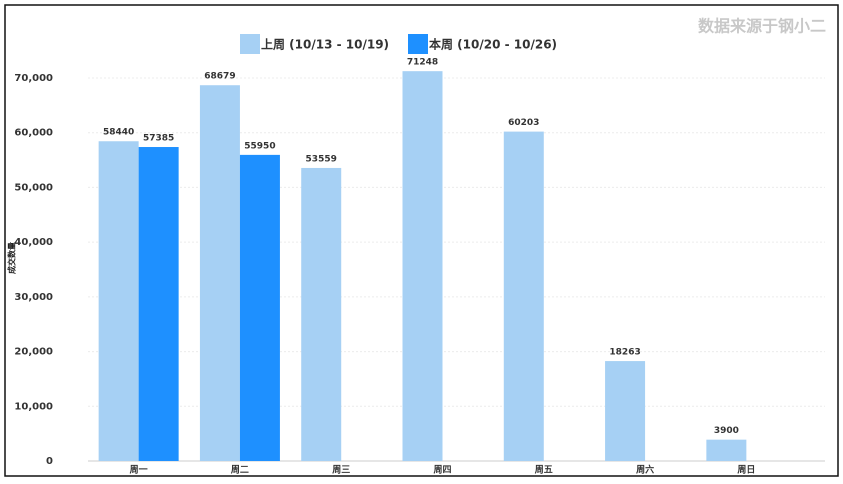  Describe the element at coordinates (33, 78) in the screenshot. I see `y-tick-label: 70,000` at that location.